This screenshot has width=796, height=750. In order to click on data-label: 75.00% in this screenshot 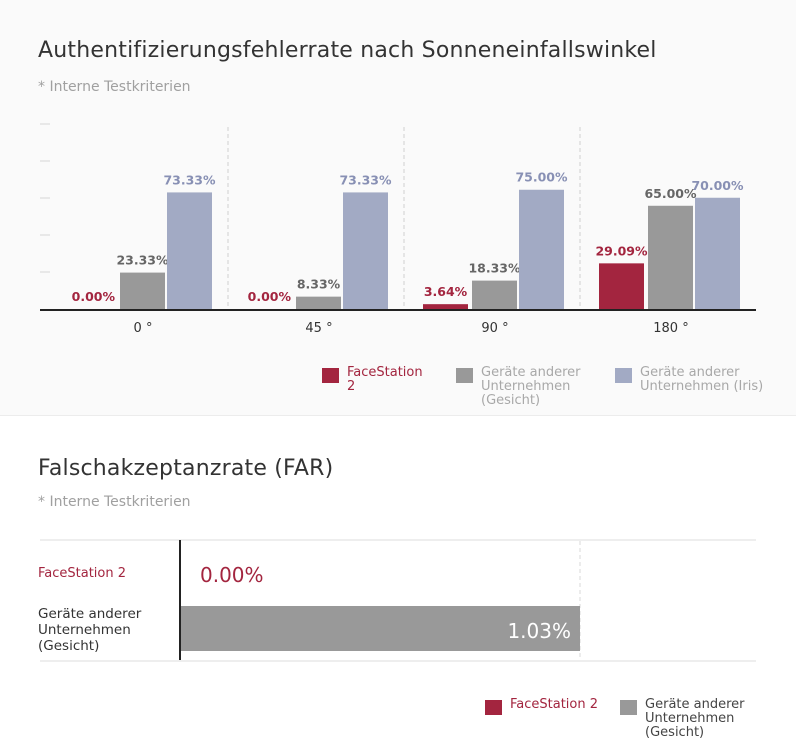, I will do `click(541, 177)`.